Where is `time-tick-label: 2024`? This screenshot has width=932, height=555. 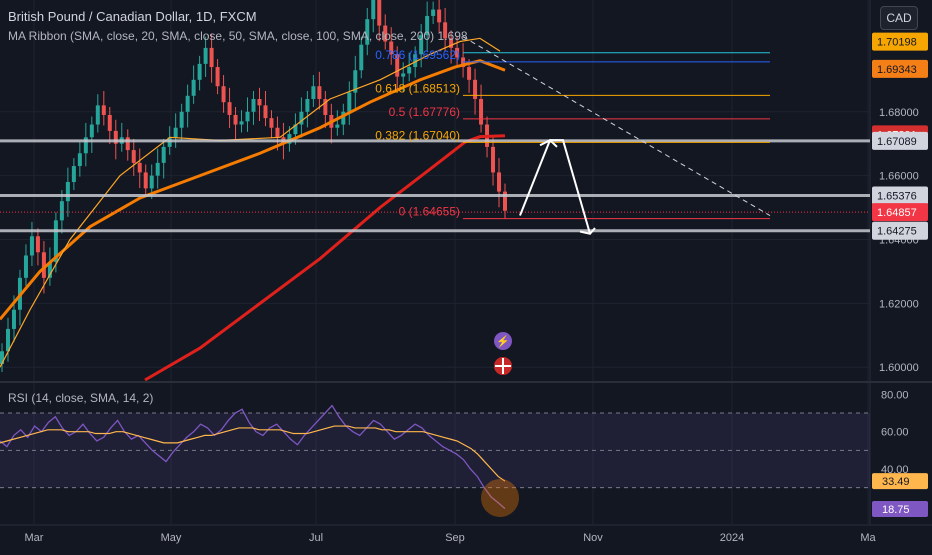 time-tick-label: 2024 is located at coordinates (732, 538).